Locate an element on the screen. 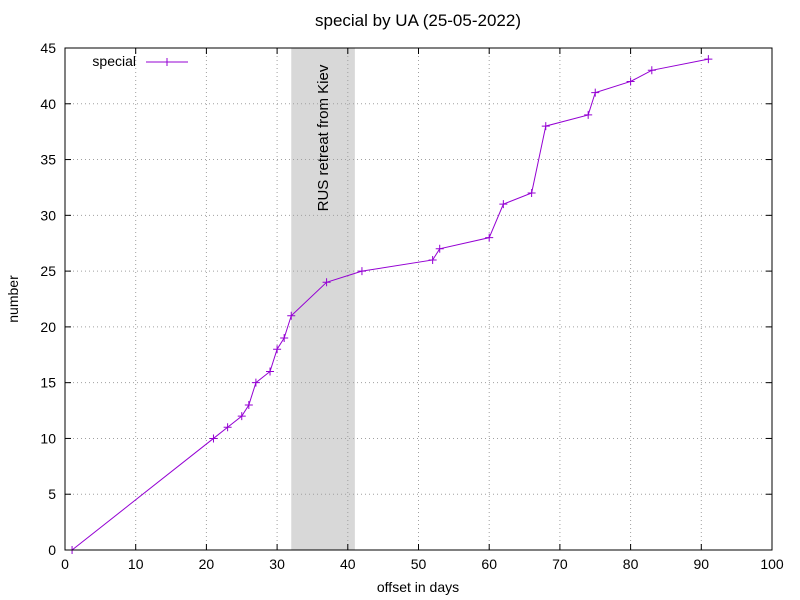 The image size is (800, 600). y-tick-label-9: 45 is located at coordinates (48, 48).